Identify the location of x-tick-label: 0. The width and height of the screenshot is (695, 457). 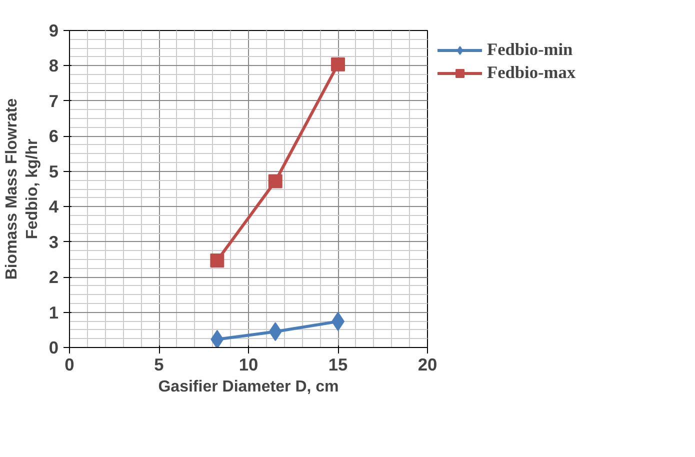
(69, 364).